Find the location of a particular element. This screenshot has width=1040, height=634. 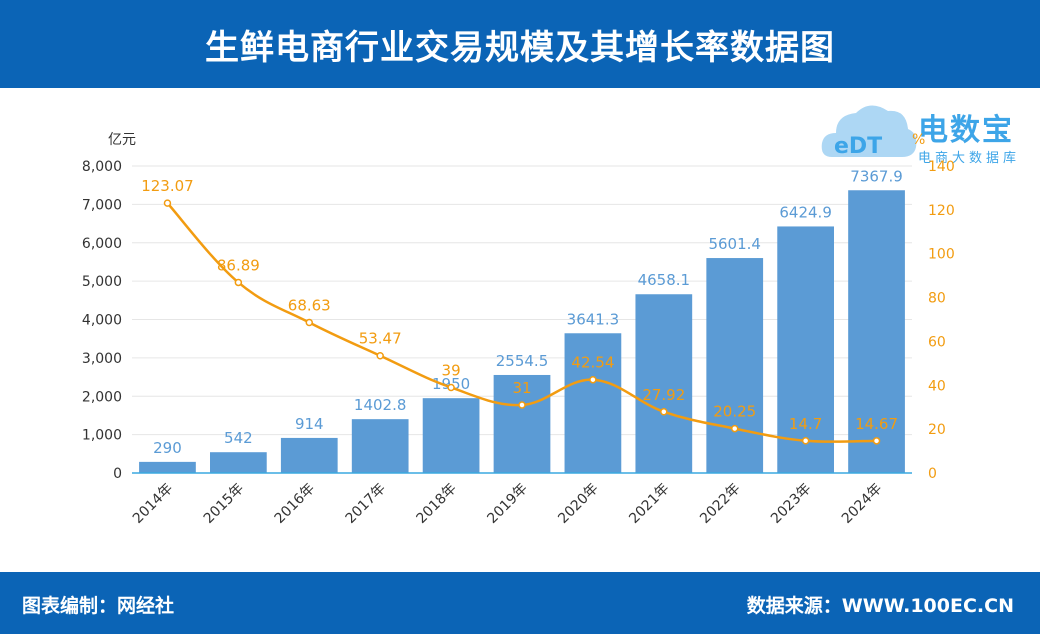

x-tick-label: 2018年 is located at coordinates (437, 504).